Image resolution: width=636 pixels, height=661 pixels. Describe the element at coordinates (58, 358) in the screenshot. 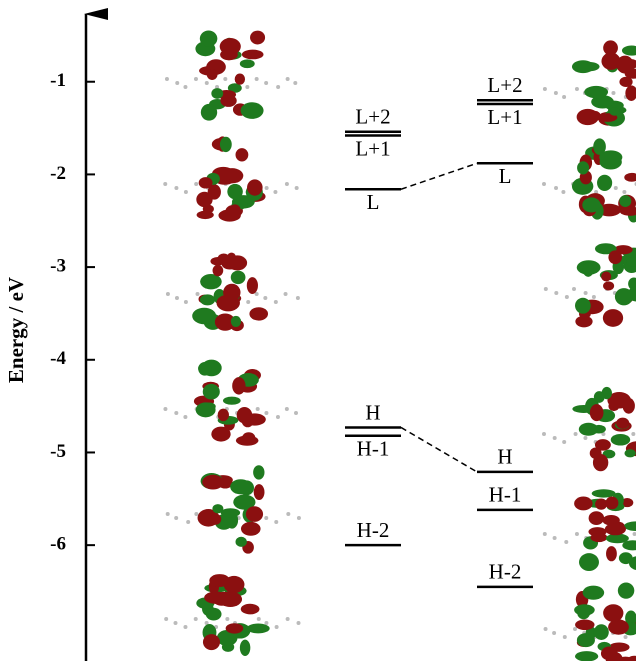

I see `y-tick-label: -4` at that location.